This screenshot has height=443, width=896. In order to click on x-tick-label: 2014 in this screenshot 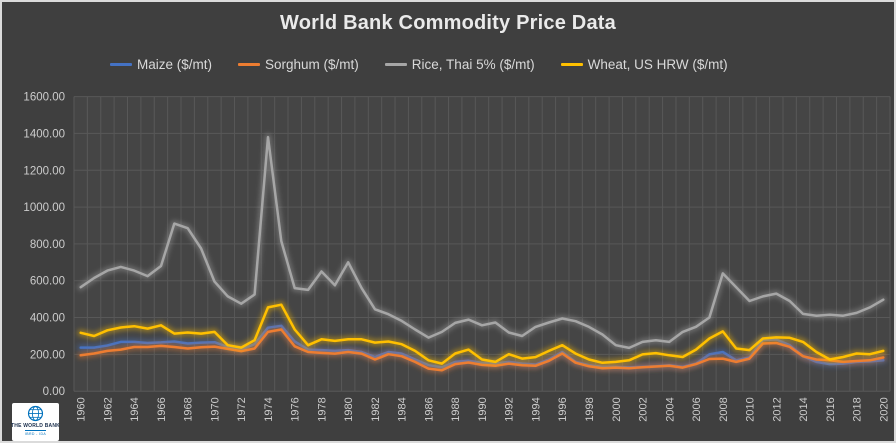, I will do `click(804, 409)`.